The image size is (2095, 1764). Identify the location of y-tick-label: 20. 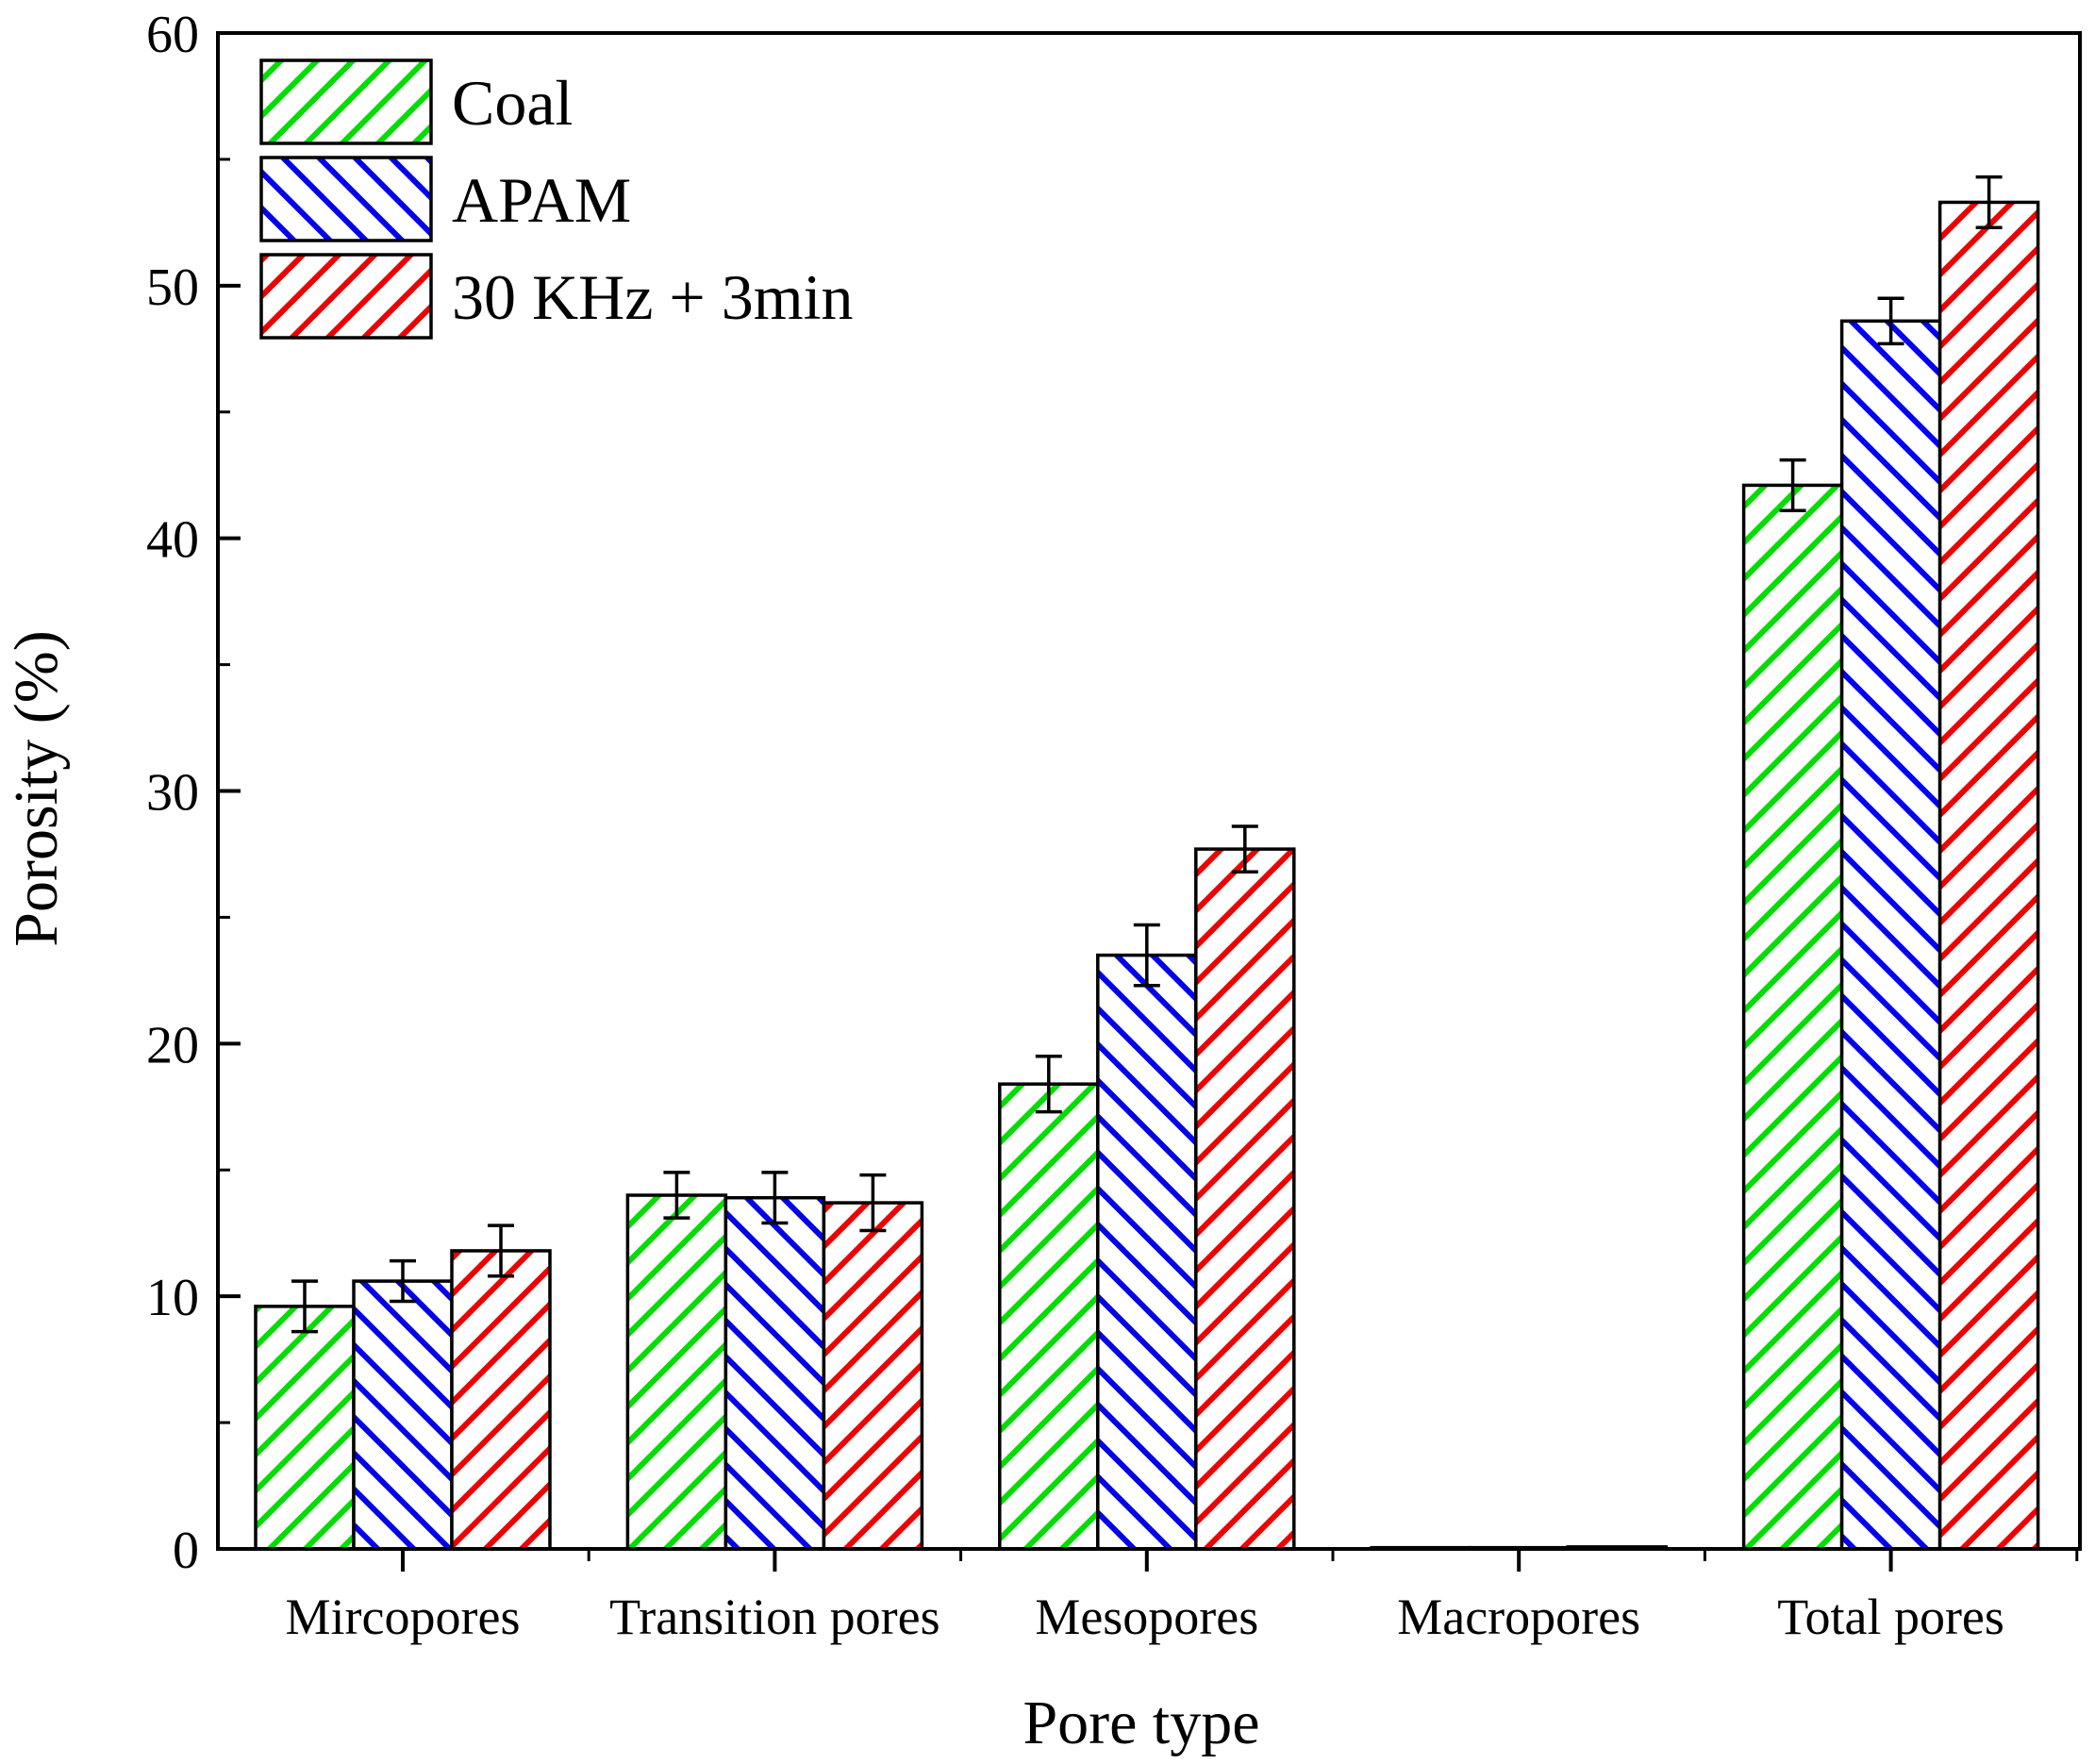
(172, 1045).